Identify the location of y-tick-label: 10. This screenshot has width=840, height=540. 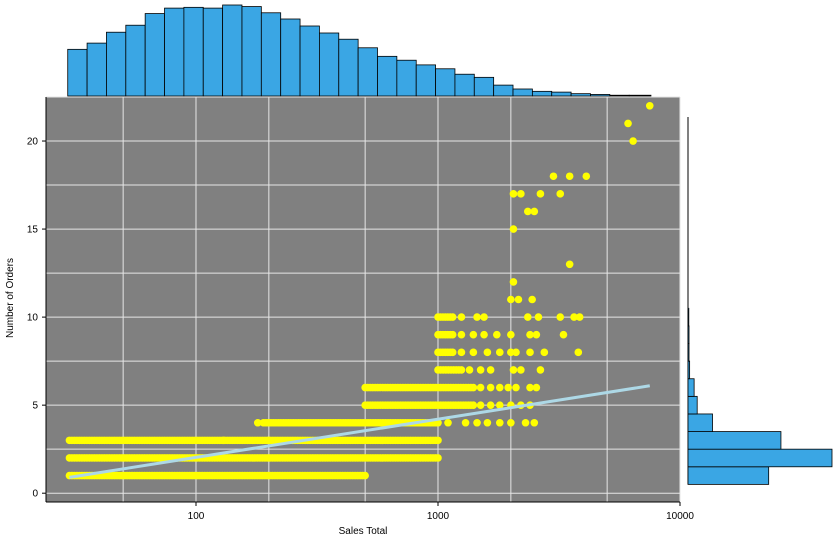
(33, 318).